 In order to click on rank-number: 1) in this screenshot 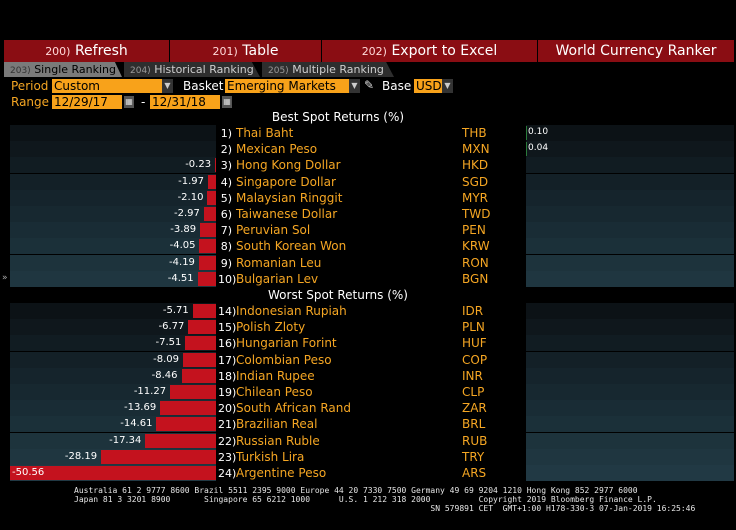, I will do `click(226, 133)`.